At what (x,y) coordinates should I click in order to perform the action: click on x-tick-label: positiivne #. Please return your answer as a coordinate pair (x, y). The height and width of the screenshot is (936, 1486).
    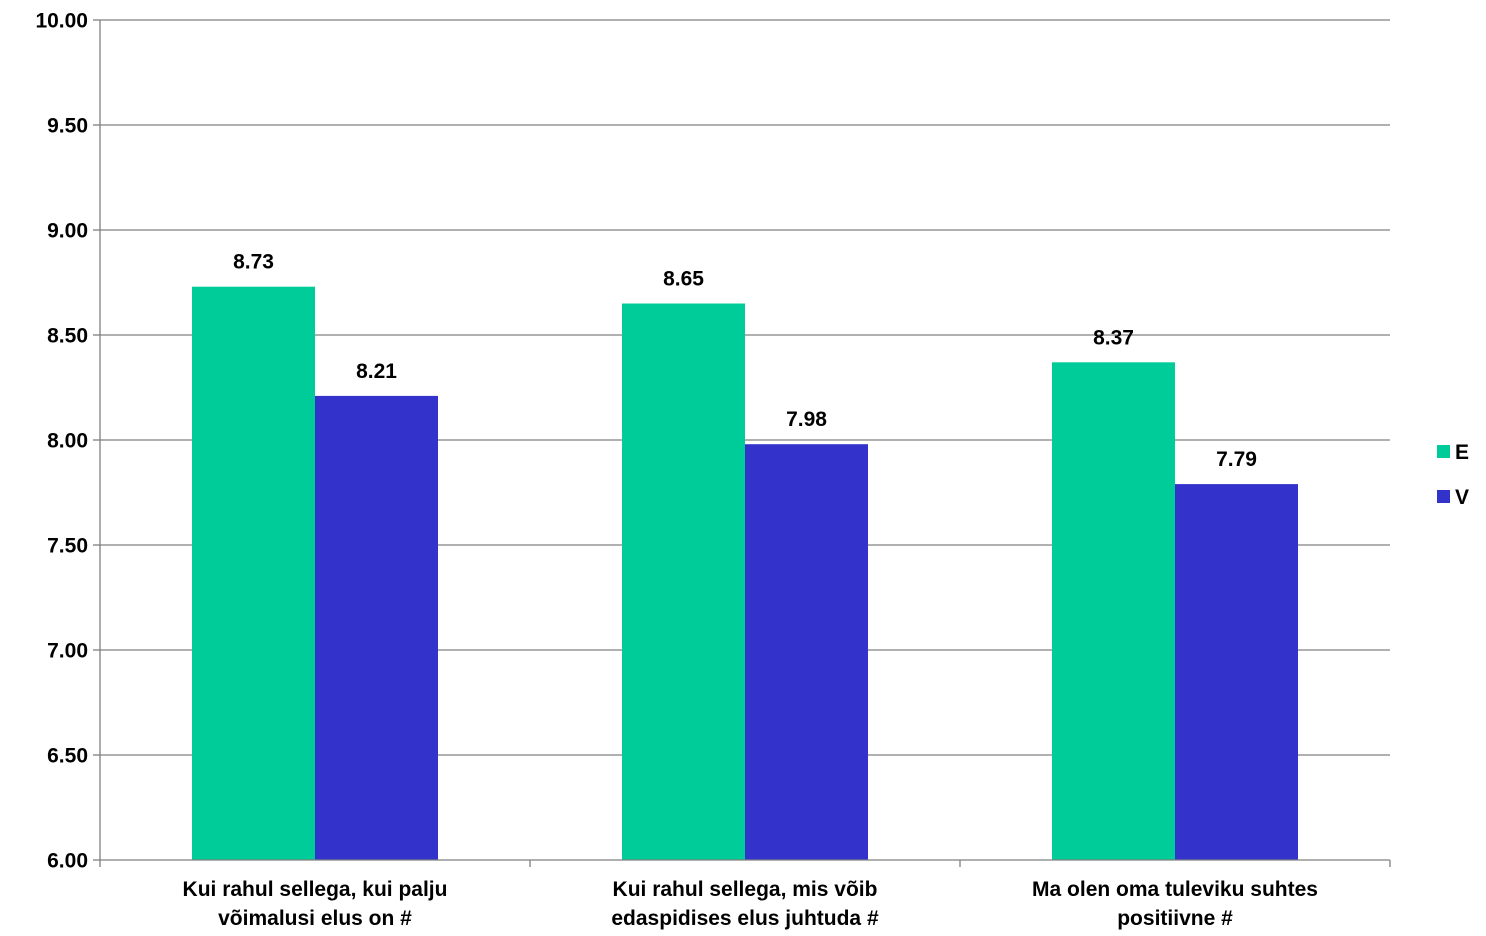
    Looking at the image, I should click on (1175, 918).